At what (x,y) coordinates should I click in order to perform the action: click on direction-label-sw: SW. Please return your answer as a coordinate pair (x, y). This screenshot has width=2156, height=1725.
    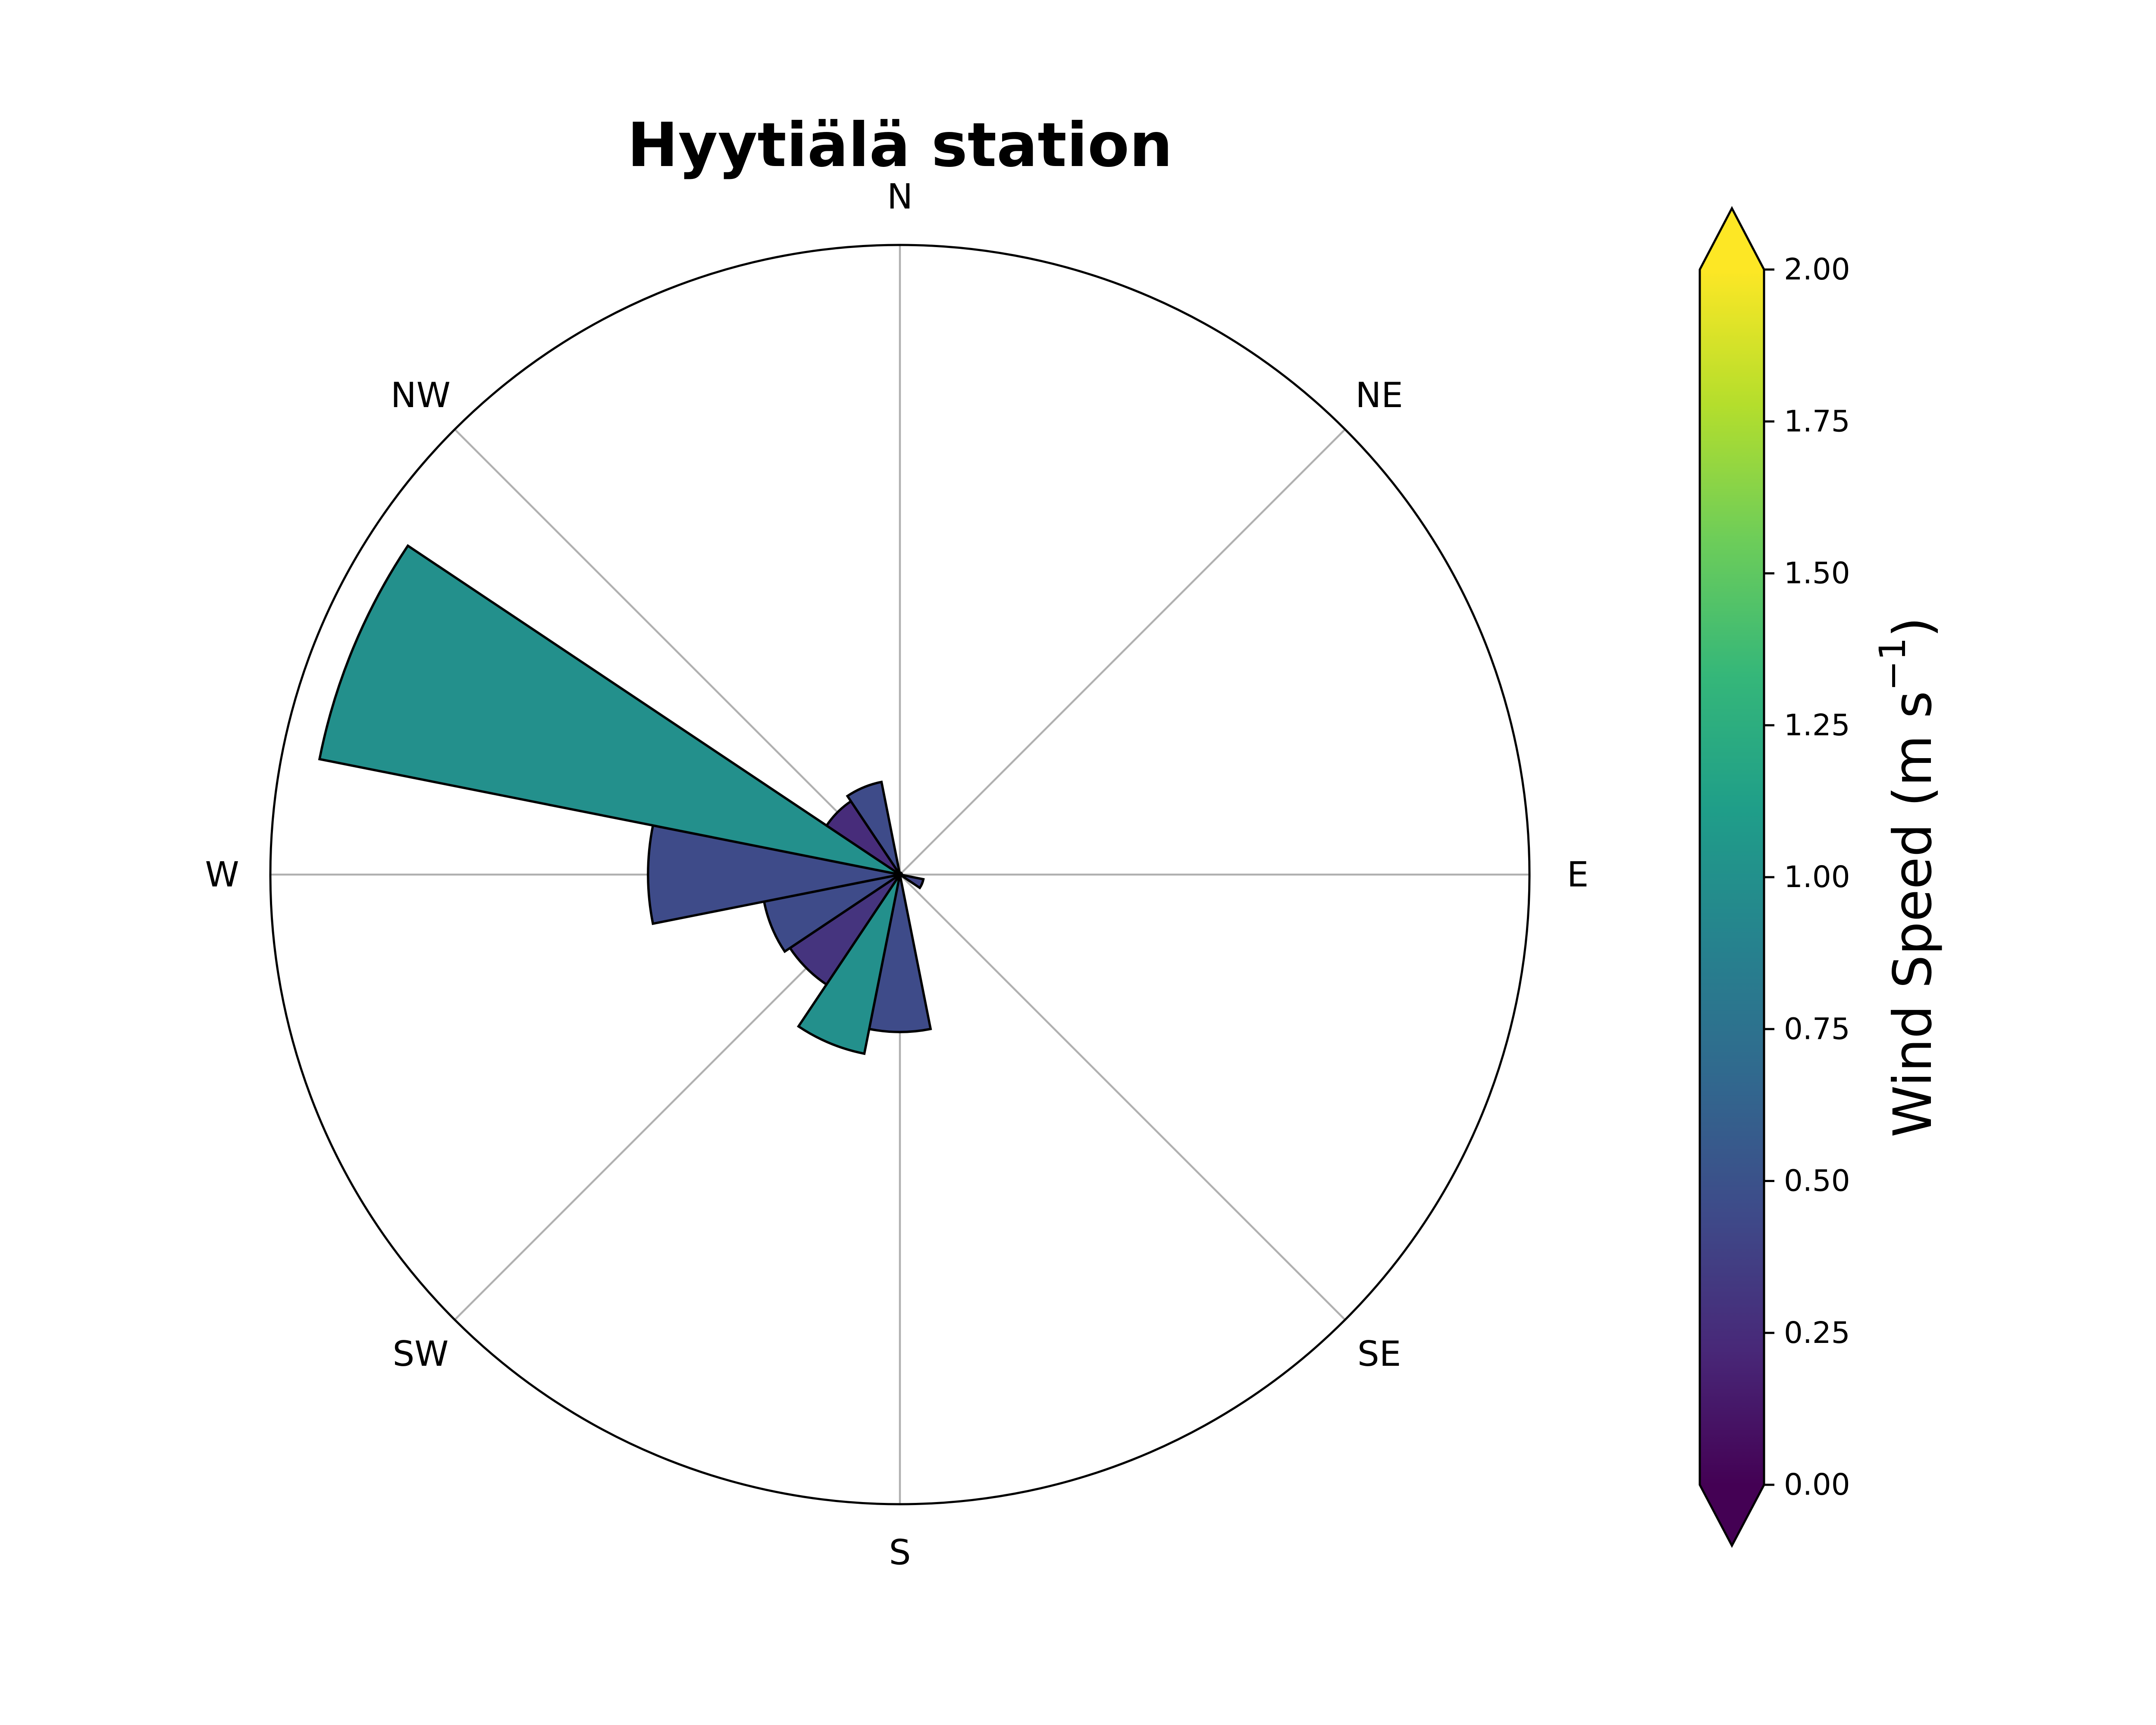
    Looking at the image, I should click on (420, 1354).